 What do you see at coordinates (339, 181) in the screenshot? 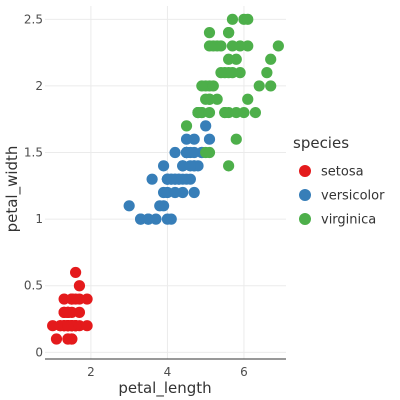
I see `legend: species setosa versicolor virginica` at bounding box center [339, 181].